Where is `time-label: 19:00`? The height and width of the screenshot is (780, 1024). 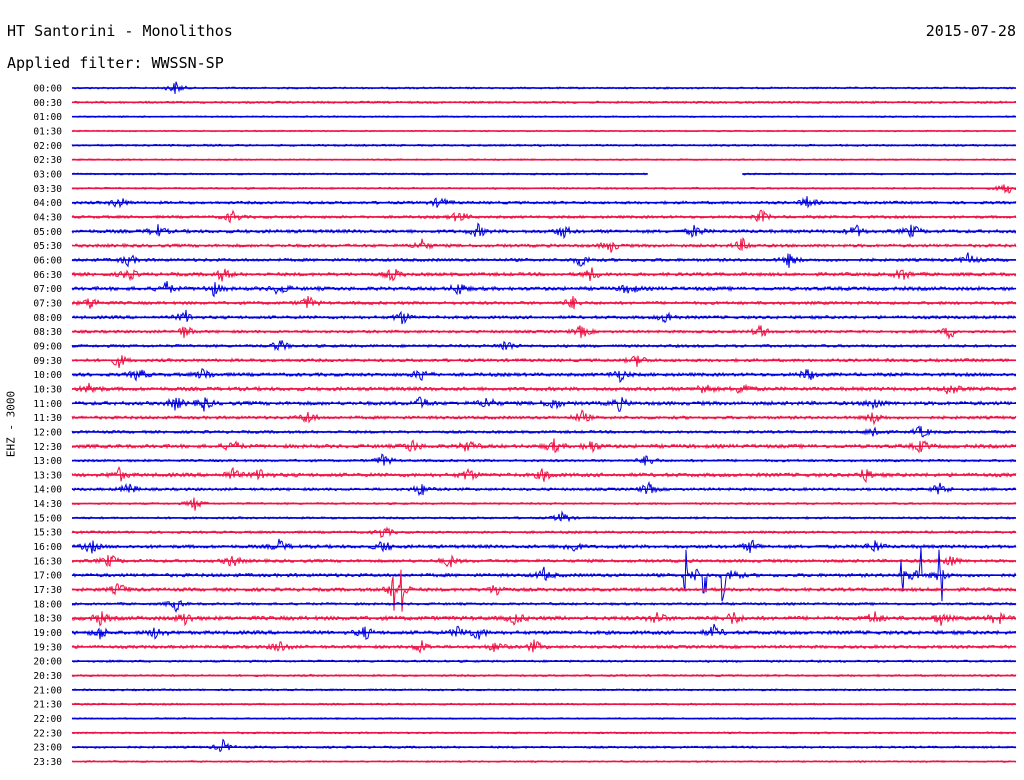 time-label: 19:00 is located at coordinates (47, 633).